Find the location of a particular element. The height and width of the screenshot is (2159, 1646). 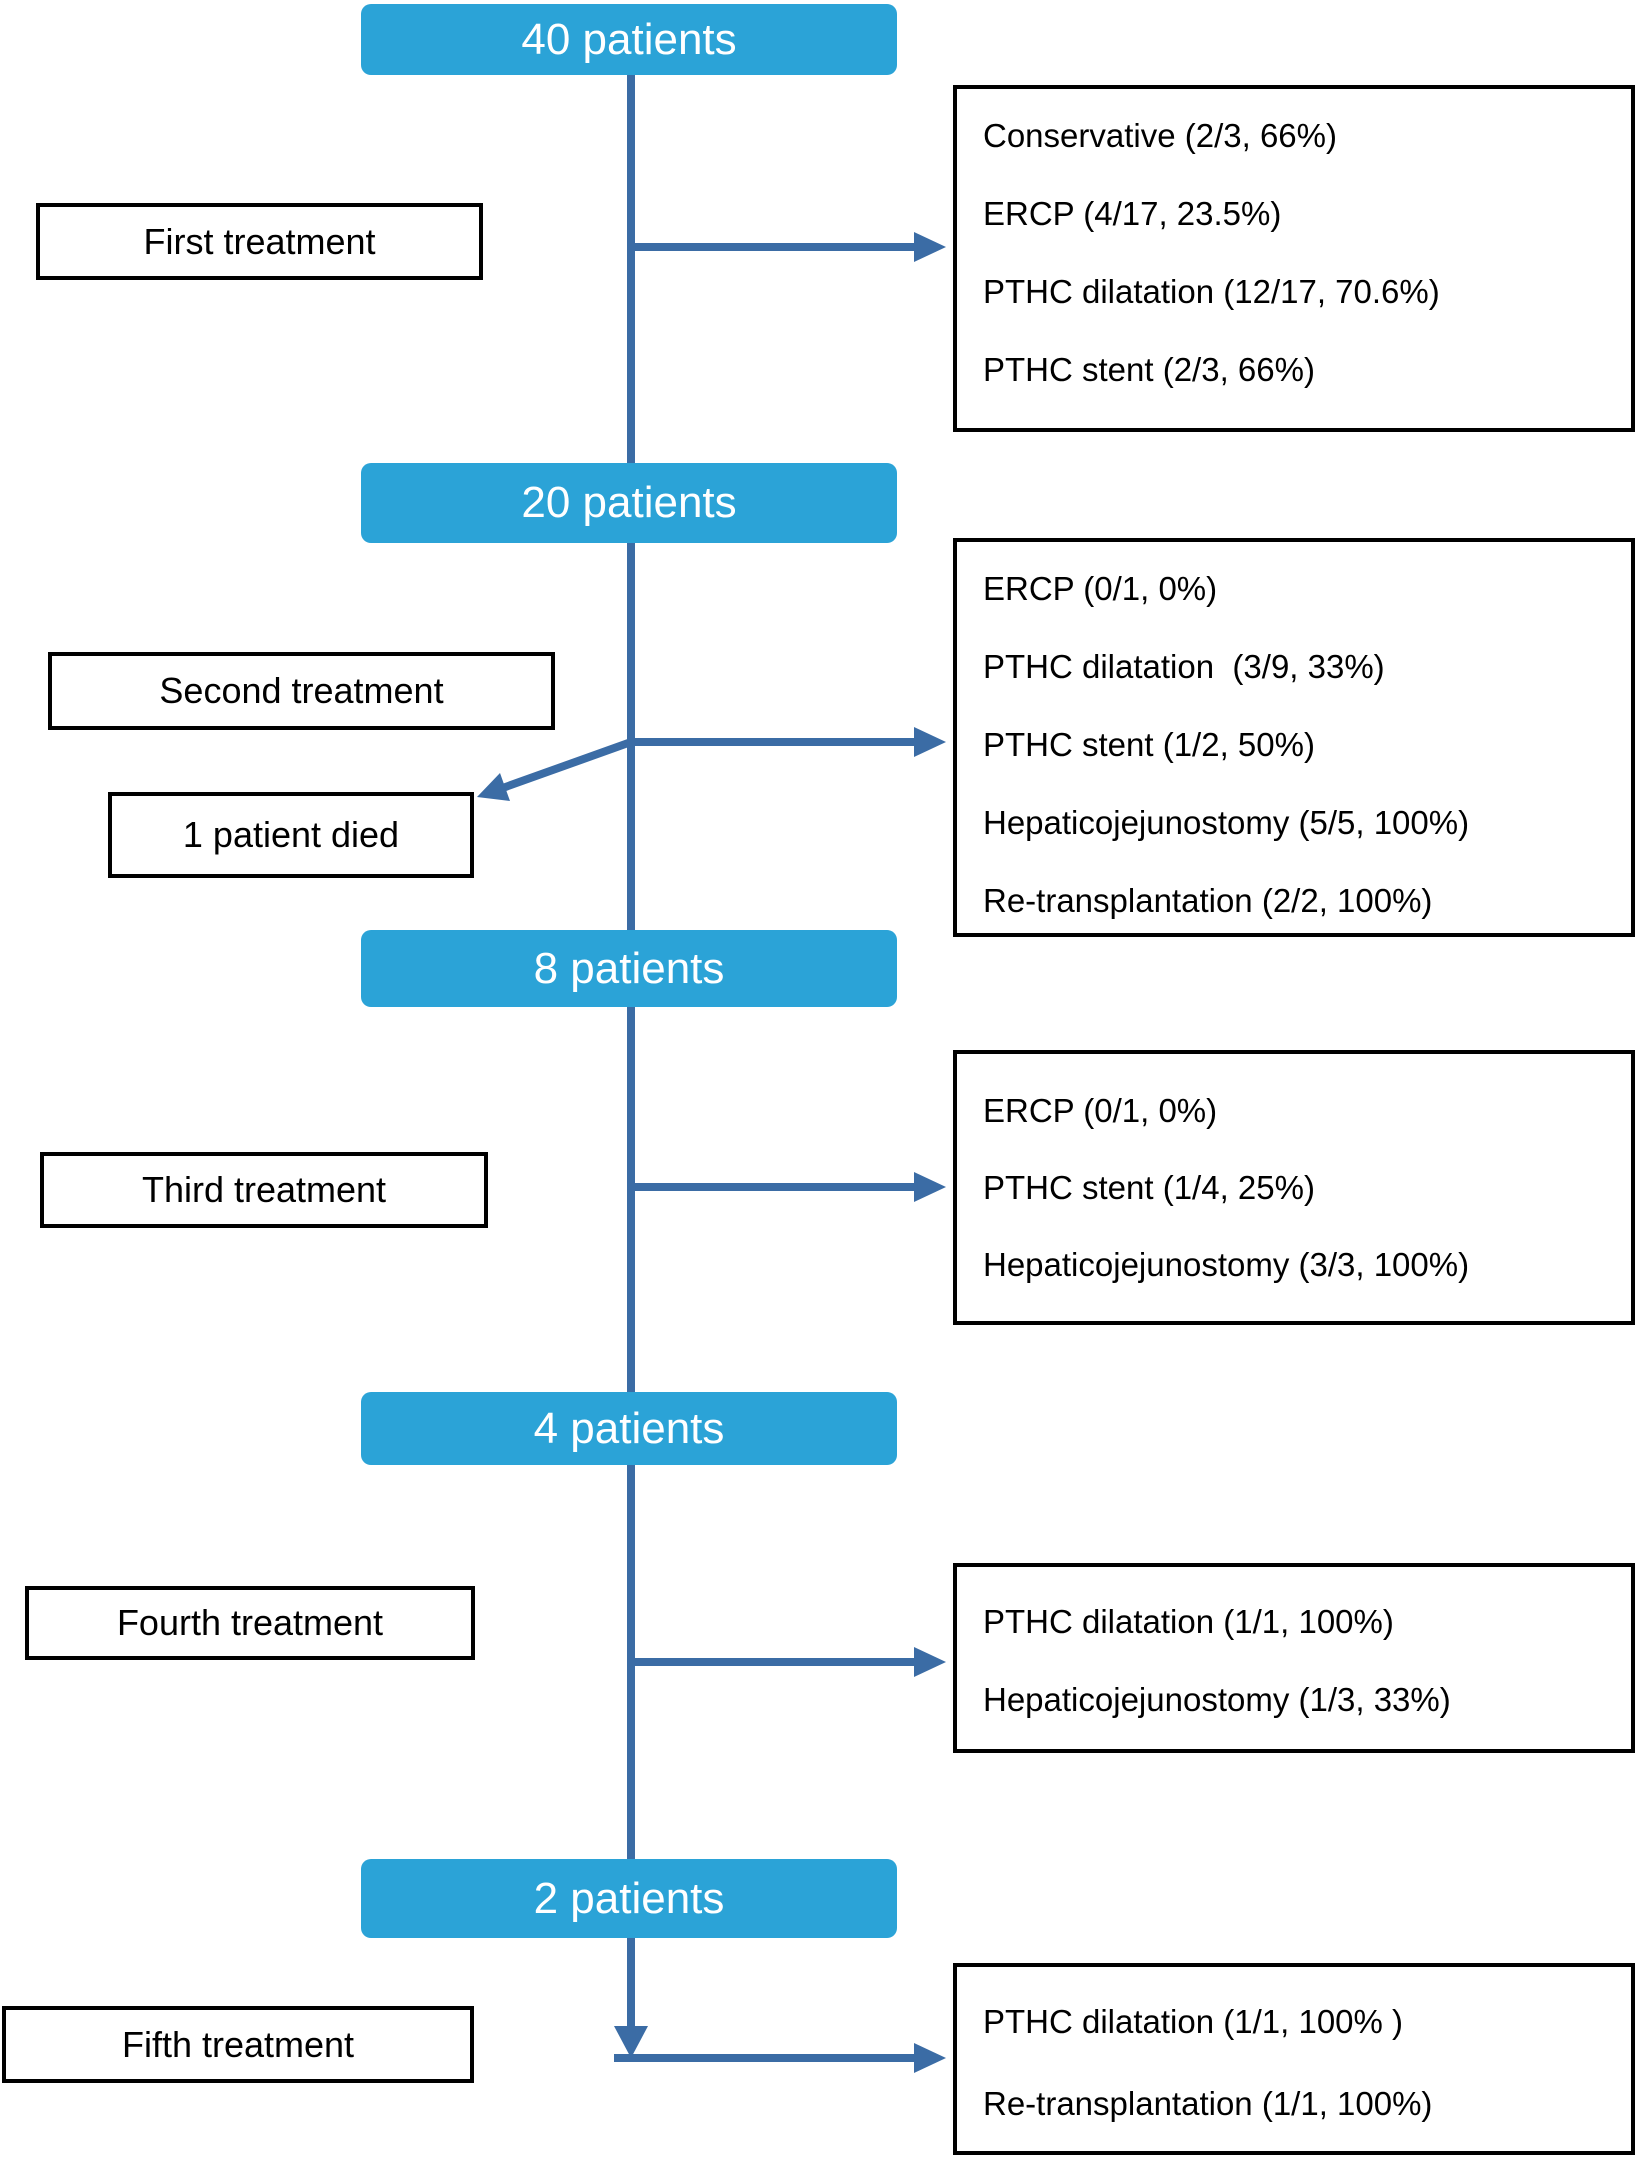

patient-count-node-20: 20 patients is located at coordinates (629, 503).